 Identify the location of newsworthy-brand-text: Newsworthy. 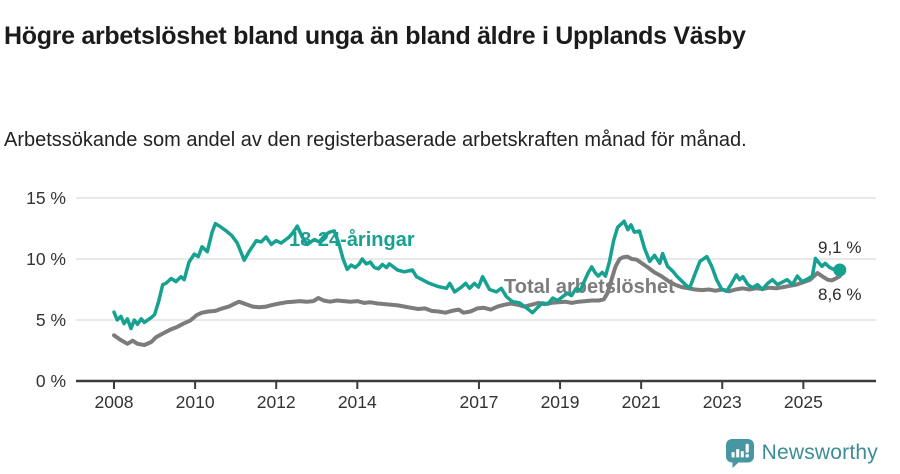
(819, 452).